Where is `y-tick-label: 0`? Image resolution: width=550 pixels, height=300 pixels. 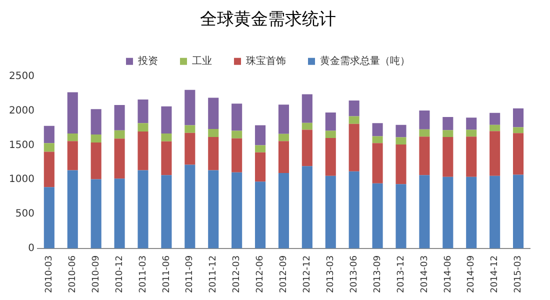 y-tick-label: 0 is located at coordinates (31, 248).